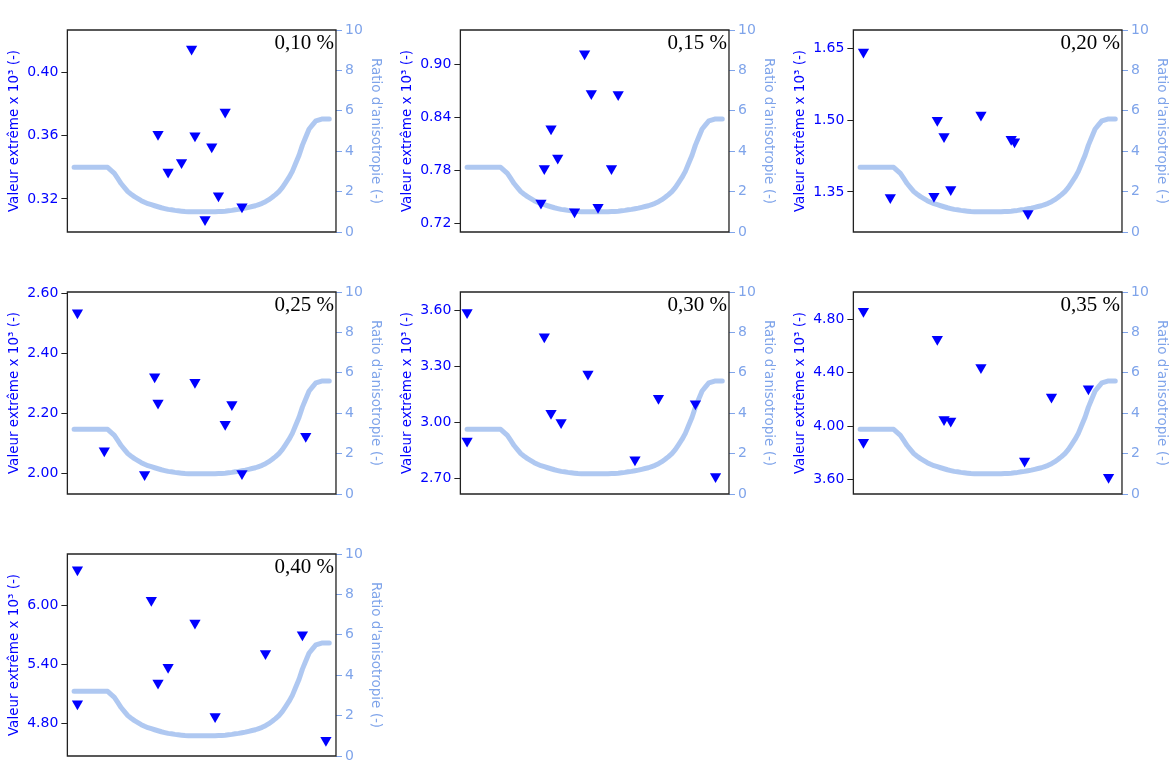  I want to click on y-tick-label: 2.60, so click(43, 292).